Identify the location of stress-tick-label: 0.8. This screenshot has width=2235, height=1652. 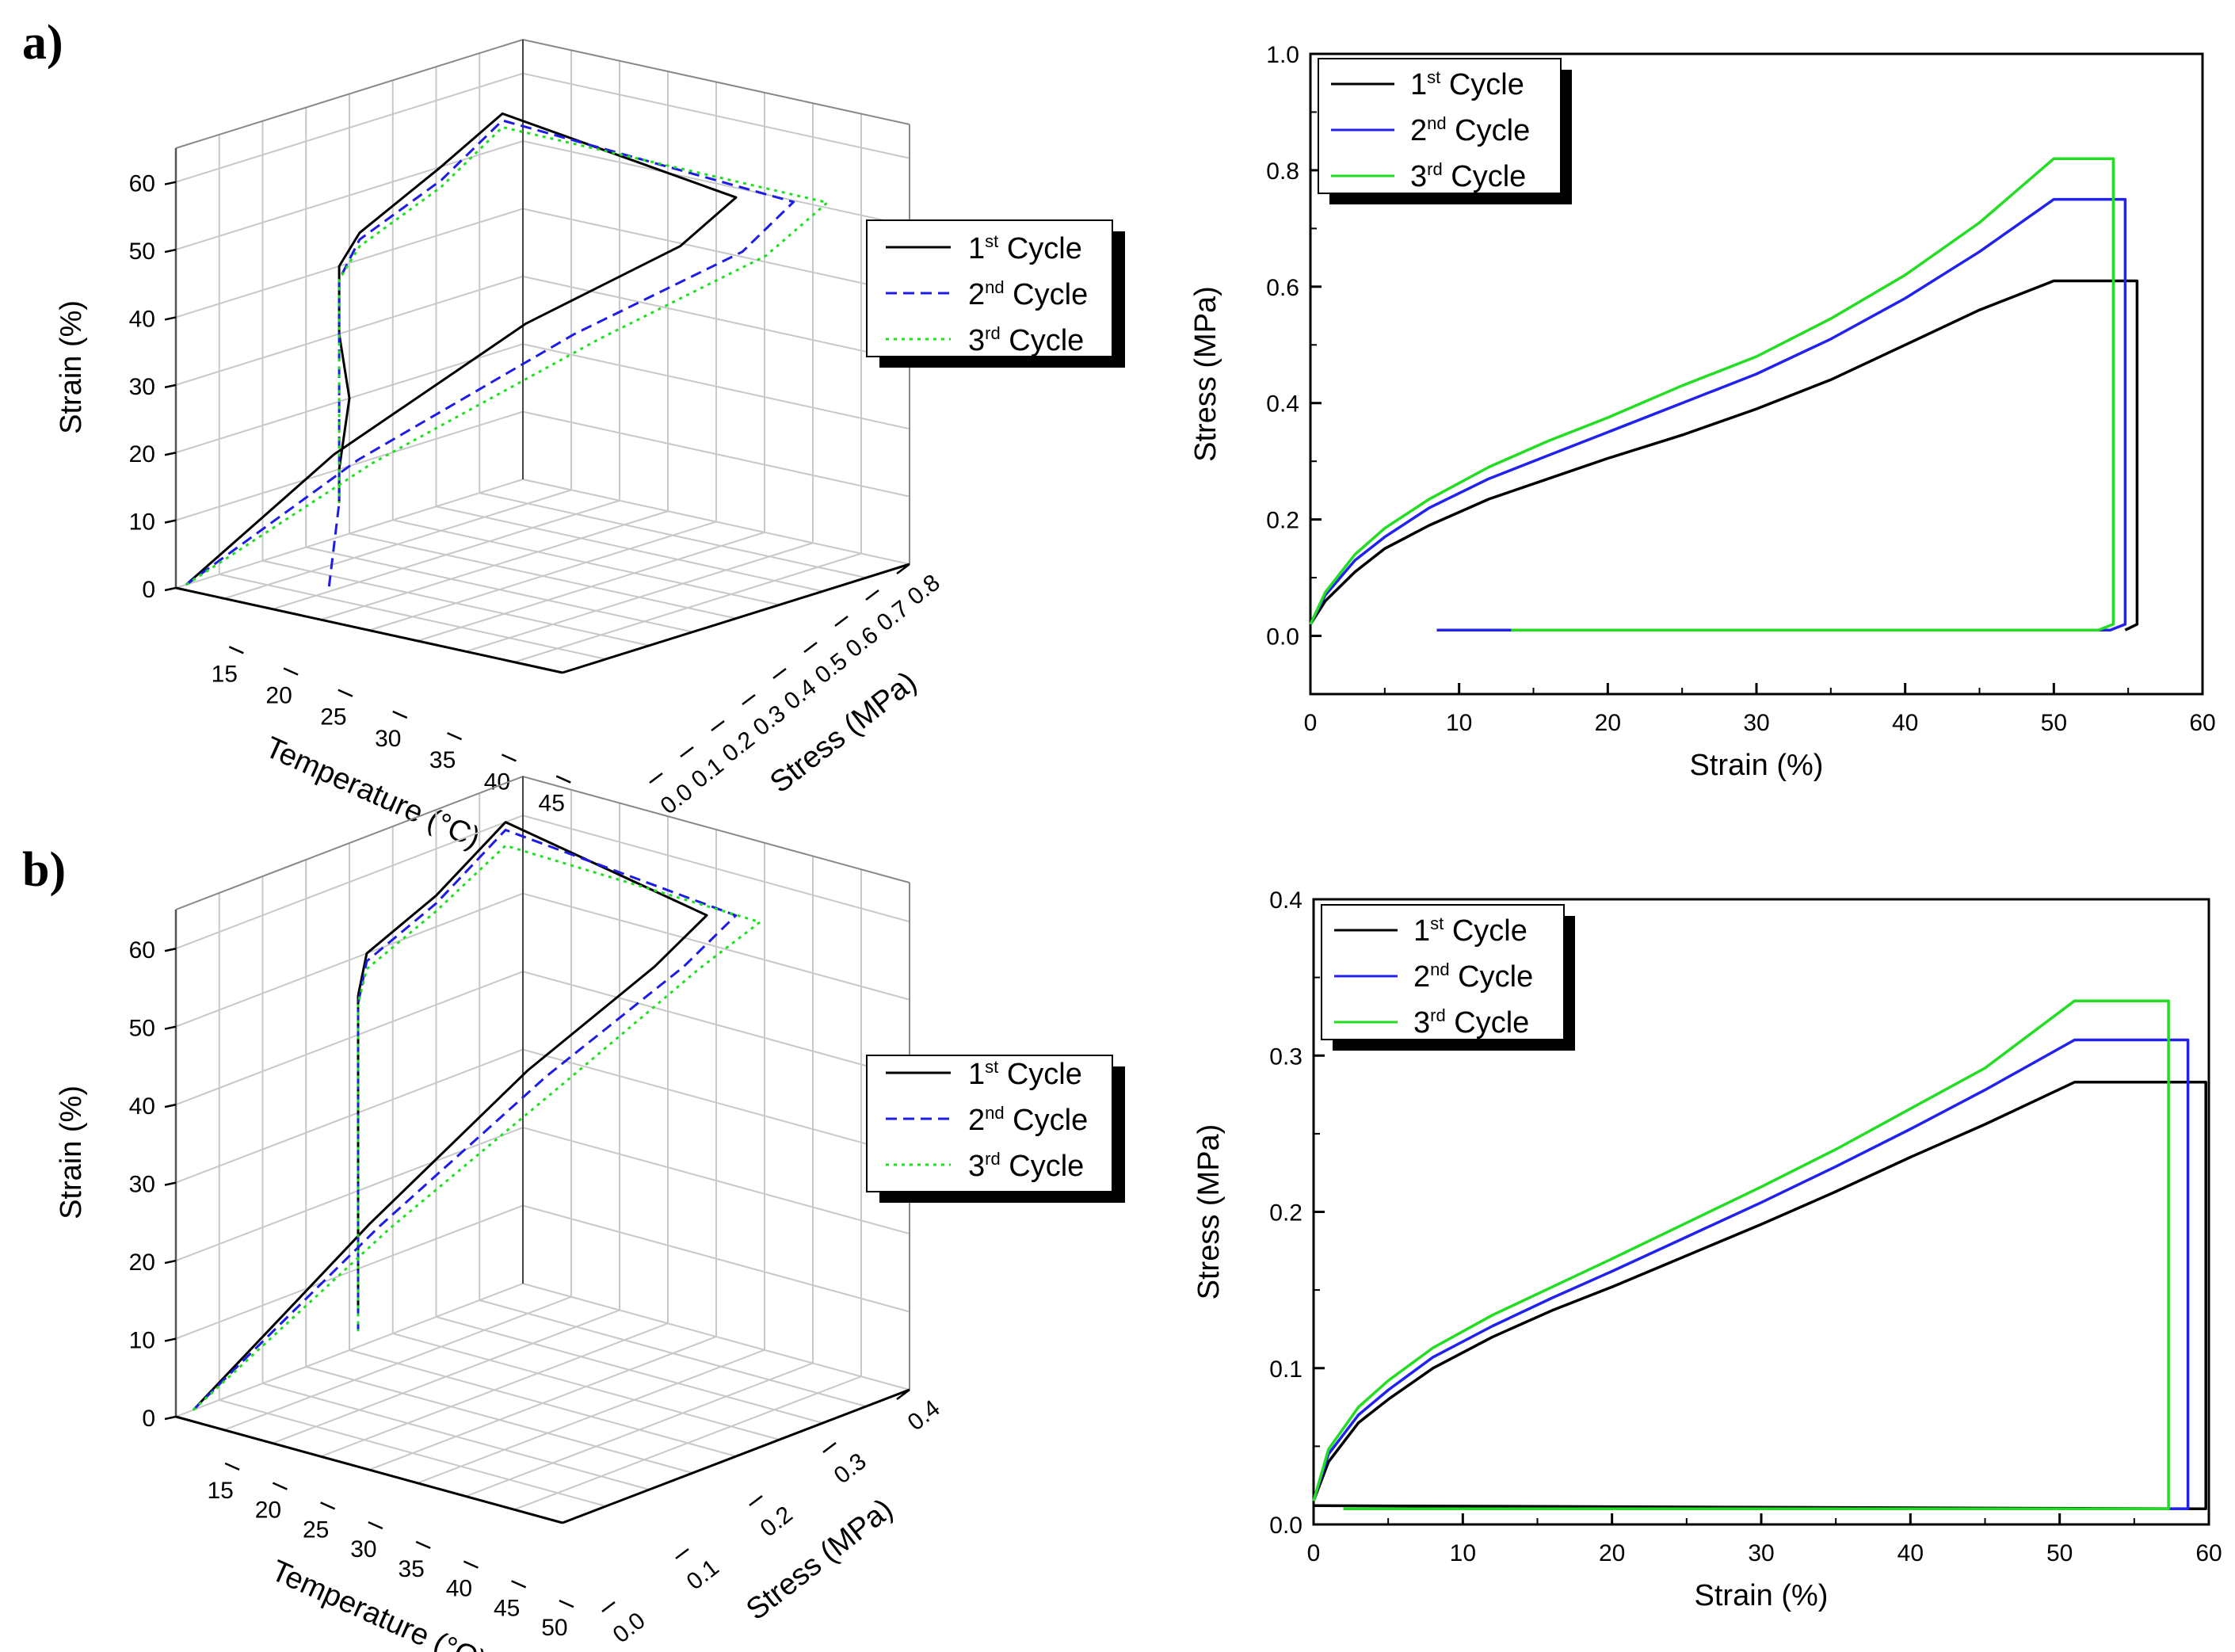
(924, 590).